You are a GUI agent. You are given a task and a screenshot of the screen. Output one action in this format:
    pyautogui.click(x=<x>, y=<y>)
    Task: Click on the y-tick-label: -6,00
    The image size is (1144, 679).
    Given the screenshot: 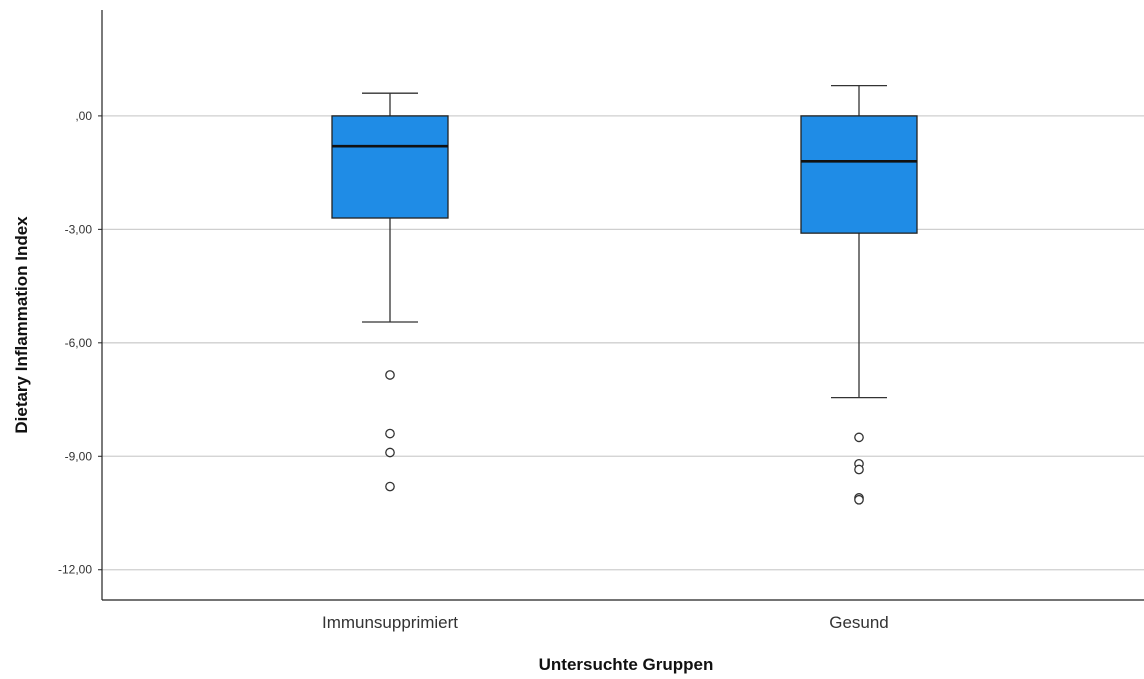 What is the action you would take?
    pyautogui.click(x=79, y=343)
    